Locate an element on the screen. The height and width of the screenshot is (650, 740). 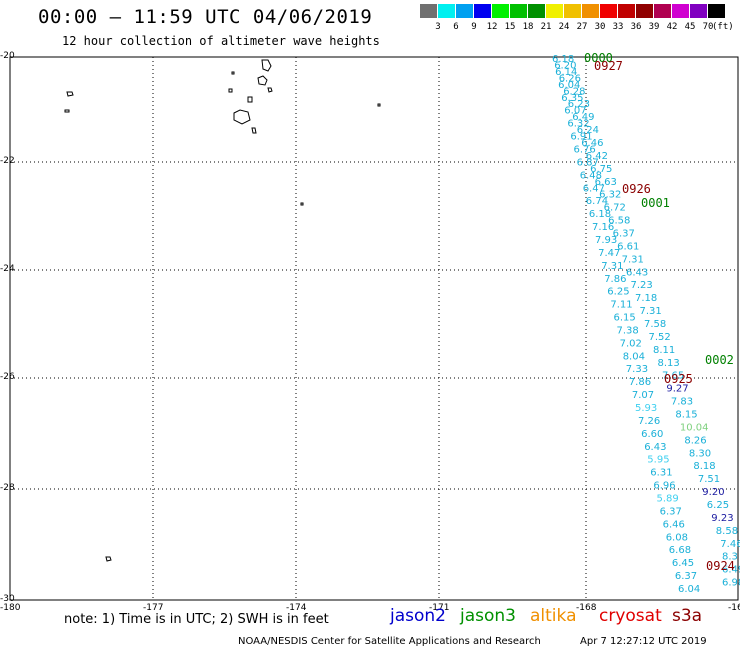
wave-height-value: 6.49 is located at coordinates (583, 117).